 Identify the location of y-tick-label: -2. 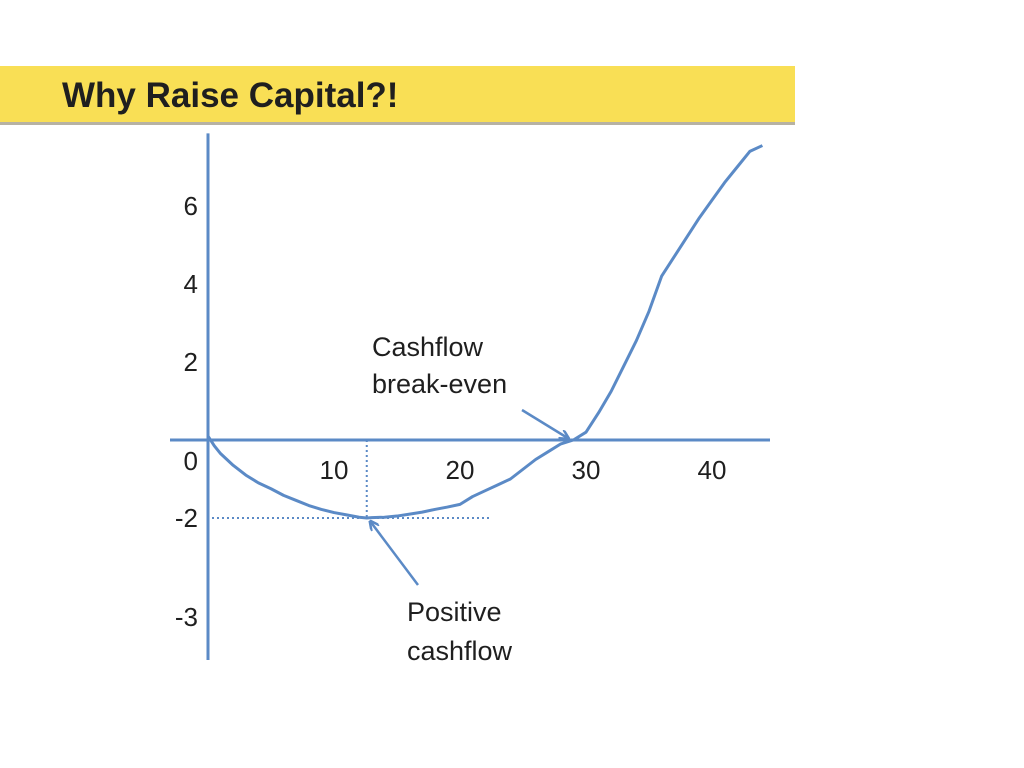
(186, 518).